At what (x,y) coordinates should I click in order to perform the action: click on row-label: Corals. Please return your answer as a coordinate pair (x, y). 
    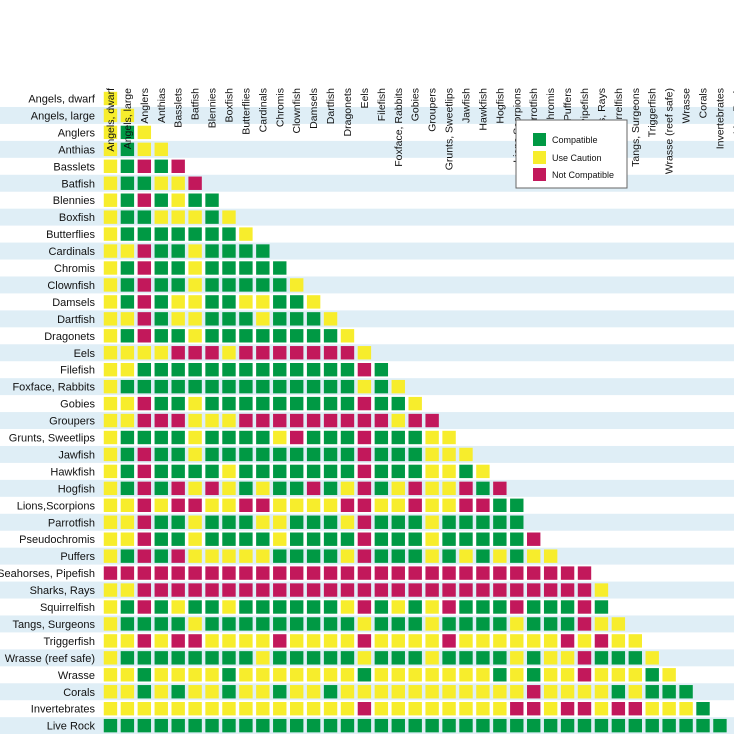
    Looking at the image, I should click on (79, 693).